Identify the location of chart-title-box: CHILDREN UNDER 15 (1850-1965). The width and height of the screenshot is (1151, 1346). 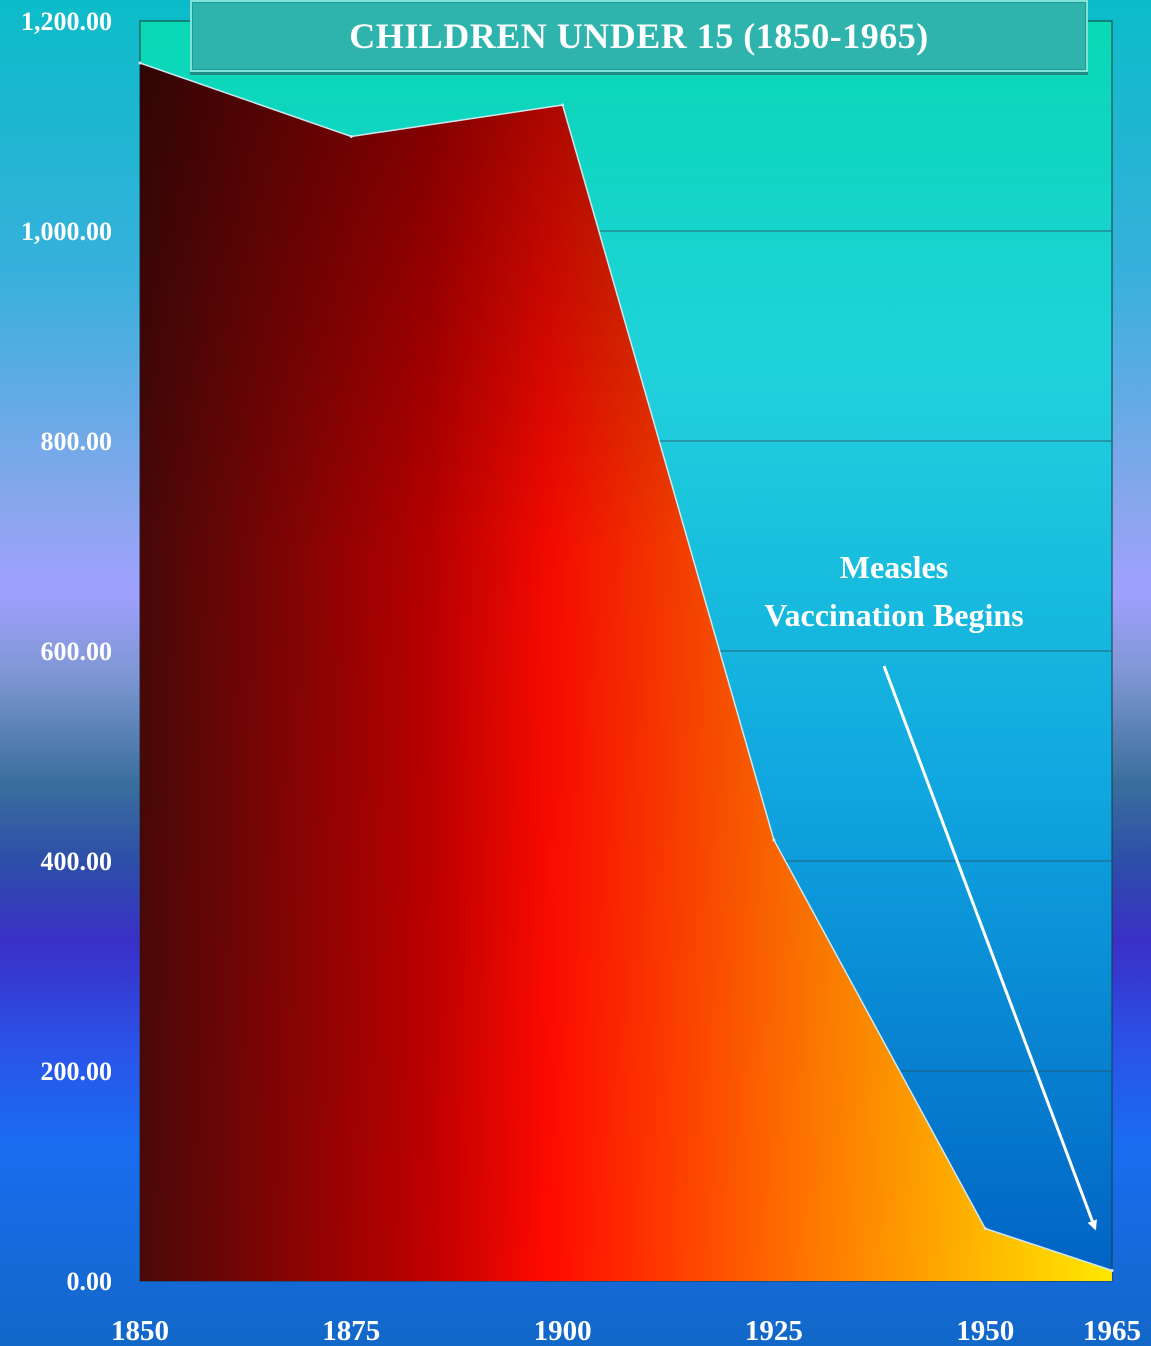
(639, 36).